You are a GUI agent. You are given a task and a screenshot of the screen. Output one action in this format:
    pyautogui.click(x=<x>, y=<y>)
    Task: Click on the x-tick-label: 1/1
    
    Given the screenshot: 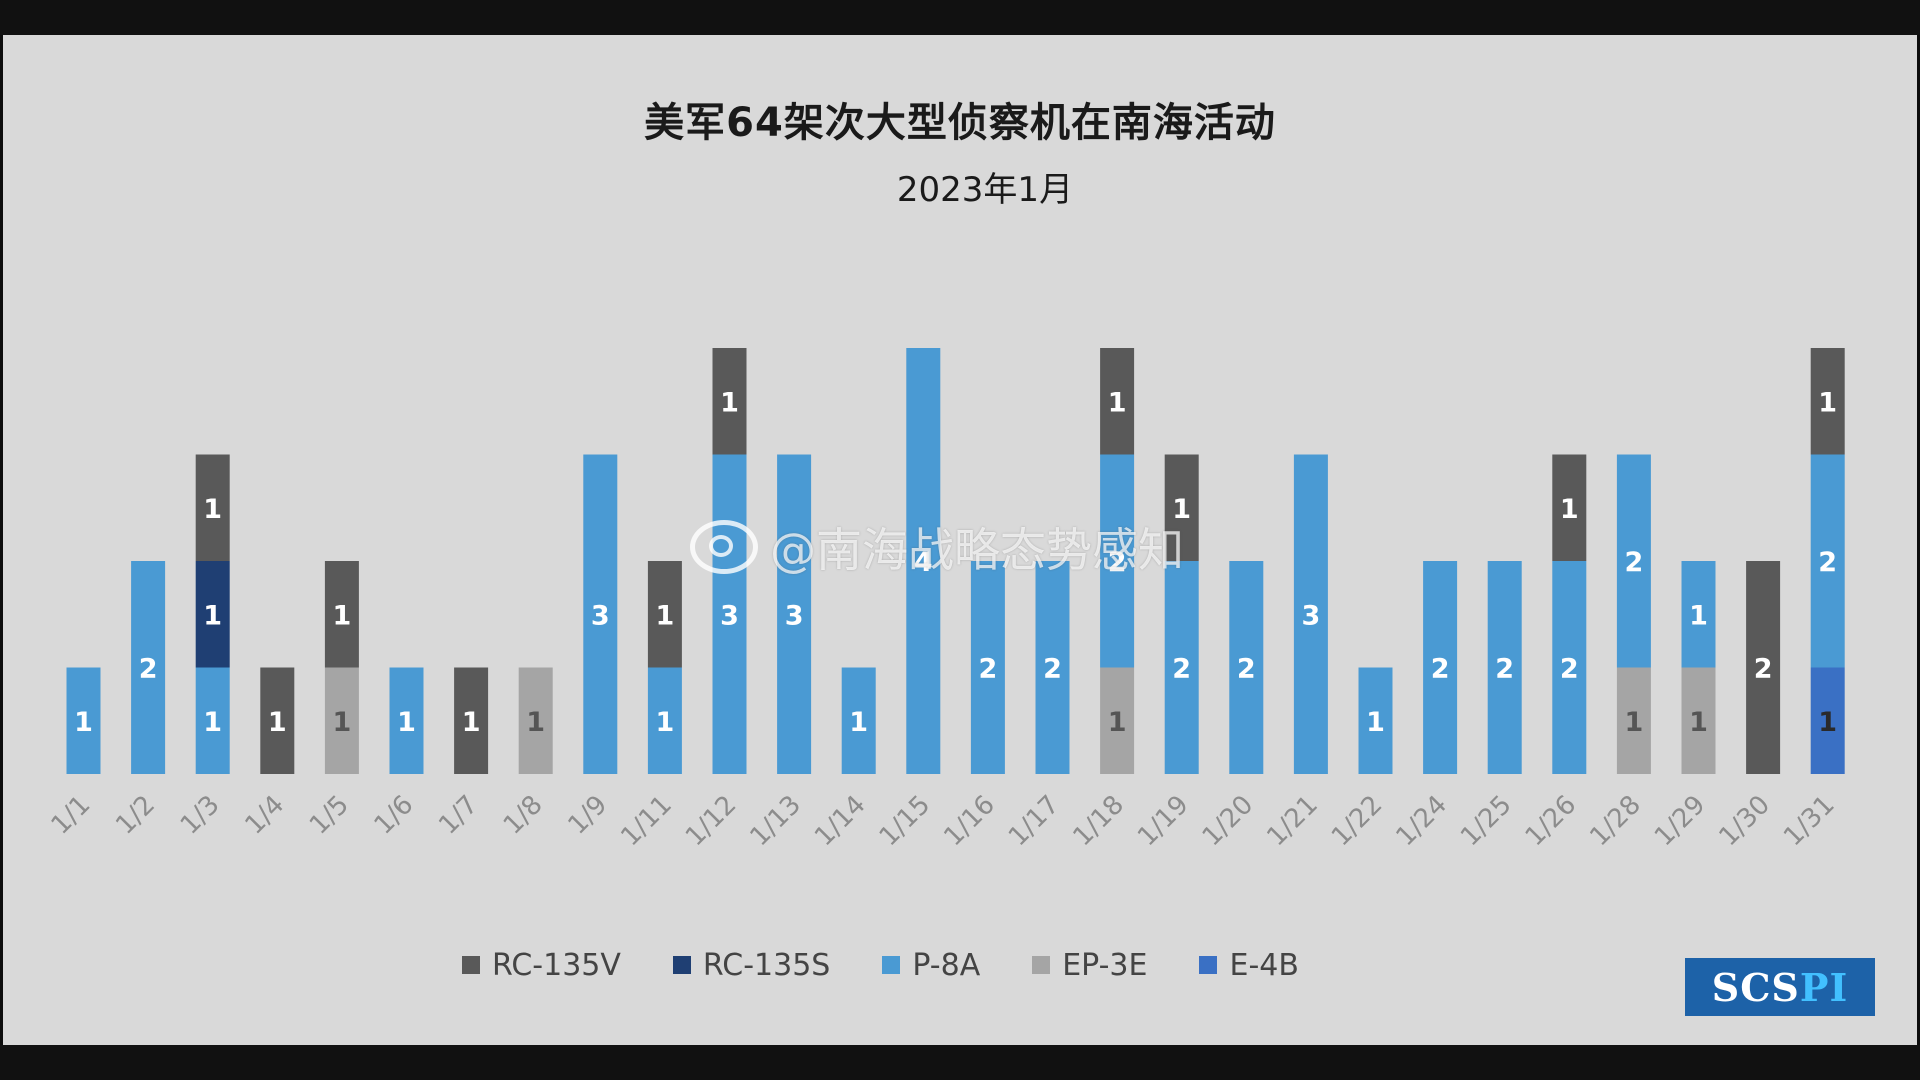 What is the action you would take?
    pyautogui.click(x=71, y=815)
    